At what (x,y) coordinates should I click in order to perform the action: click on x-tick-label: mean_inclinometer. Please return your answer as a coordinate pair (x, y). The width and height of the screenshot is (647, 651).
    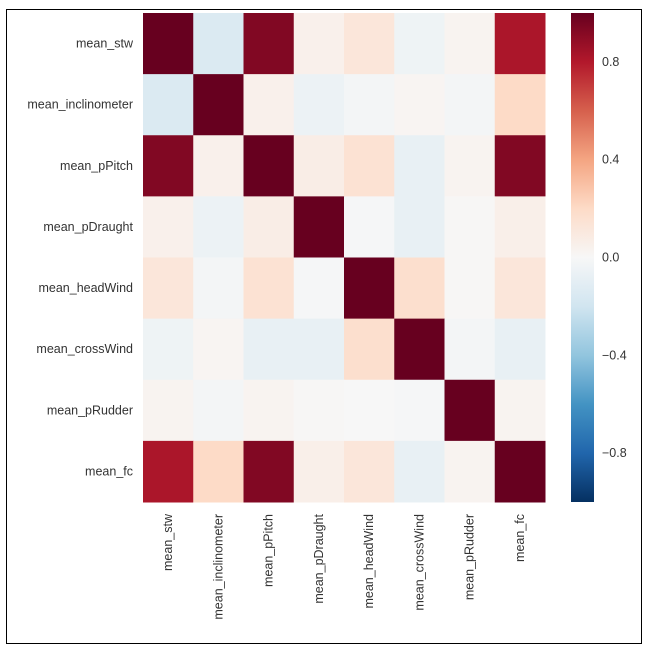
    Looking at the image, I should click on (218, 567).